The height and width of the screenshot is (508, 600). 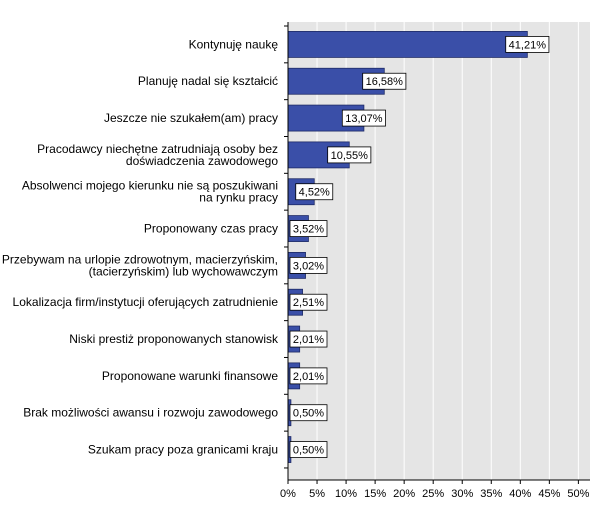 I want to click on x-tick-label: 10%, so click(x=346, y=494).